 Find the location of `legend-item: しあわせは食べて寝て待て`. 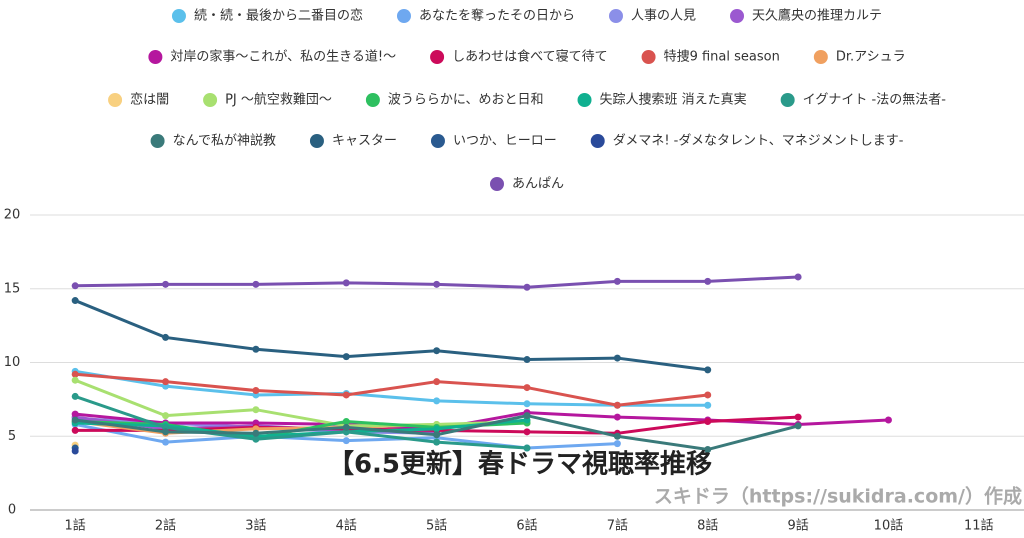

legend-item: しあわせは食べて寝て待て is located at coordinates (519, 57).